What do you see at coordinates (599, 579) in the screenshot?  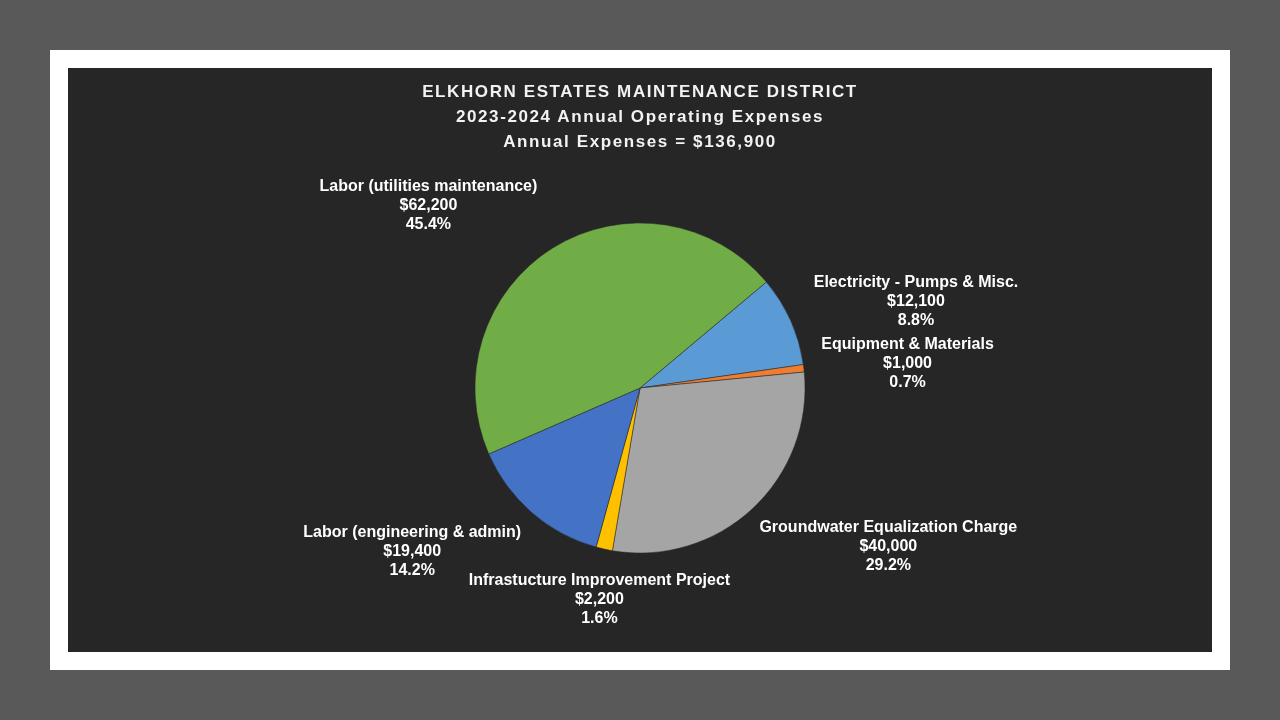 I see `slice-label: Infrastucture Improvement Project` at bounding box center [599, 579].